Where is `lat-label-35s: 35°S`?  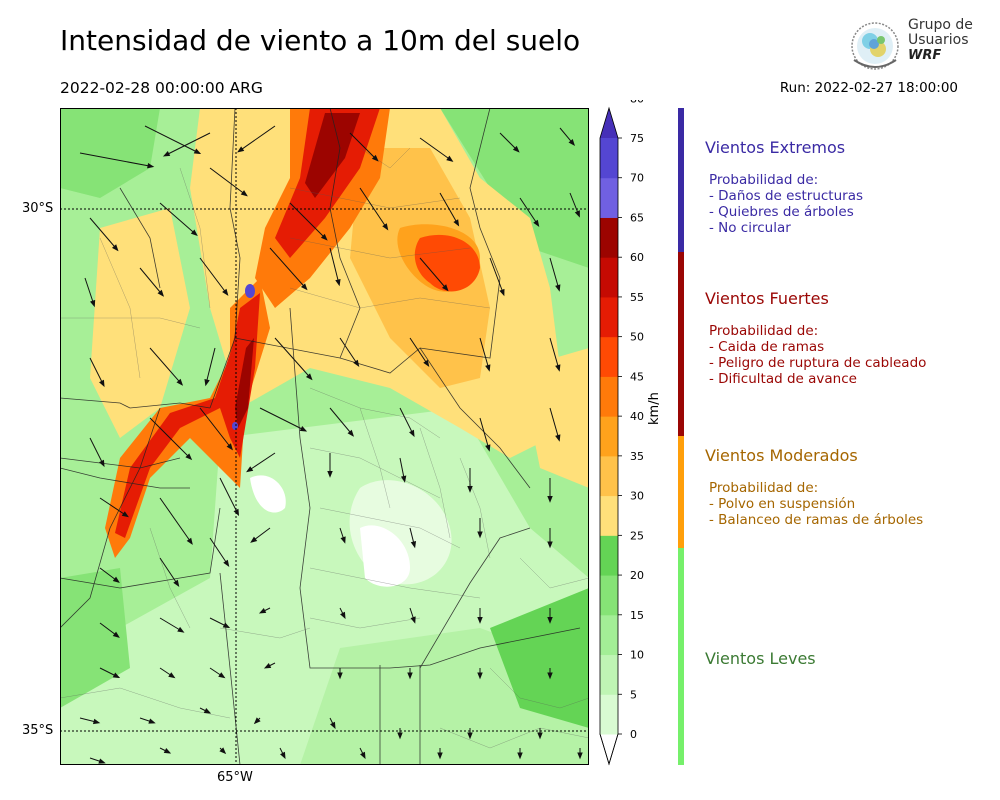
lat-label-35s: 35°S is located at coordinates (38, 730).